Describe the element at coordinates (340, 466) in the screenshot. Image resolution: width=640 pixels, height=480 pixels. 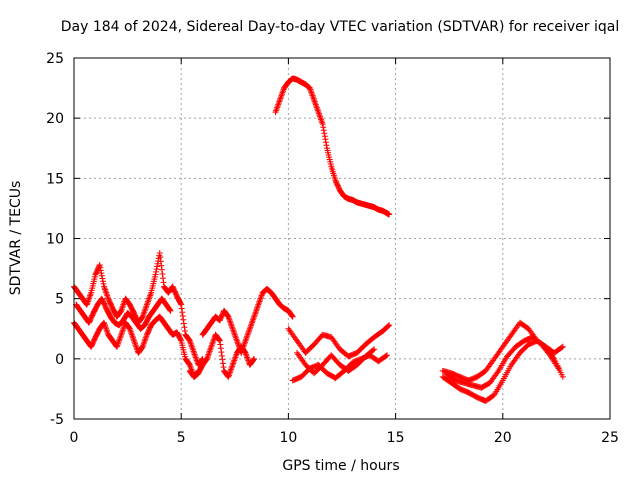
I see `x-axis-label: GPS time / hours` at that location.